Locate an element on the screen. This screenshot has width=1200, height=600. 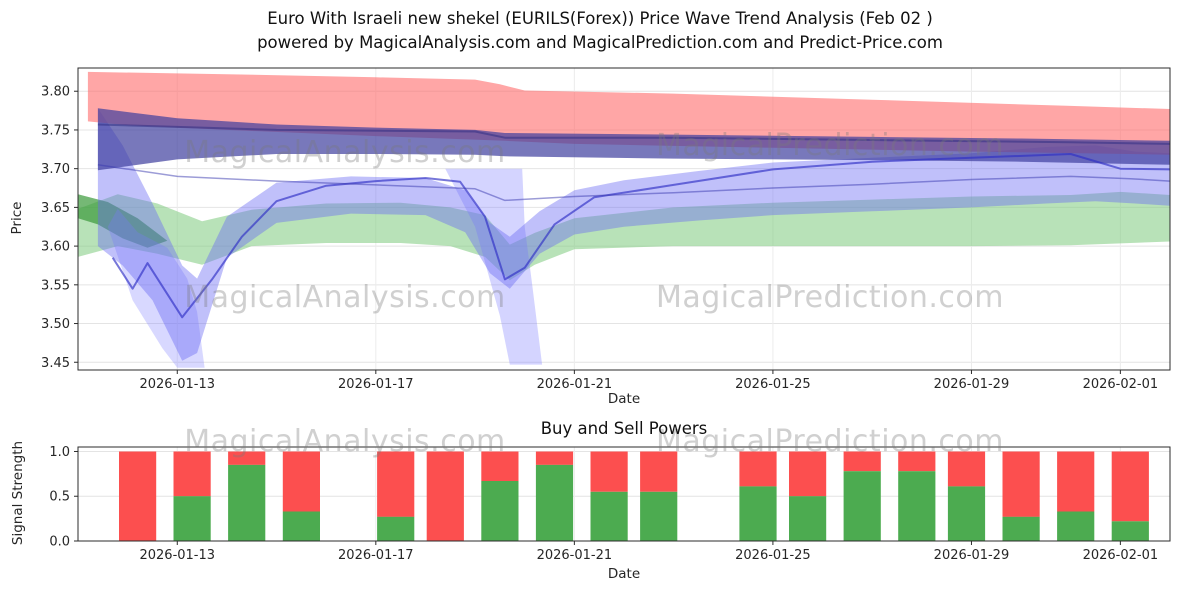
dark-green-band is located at coordinates (123, 221).